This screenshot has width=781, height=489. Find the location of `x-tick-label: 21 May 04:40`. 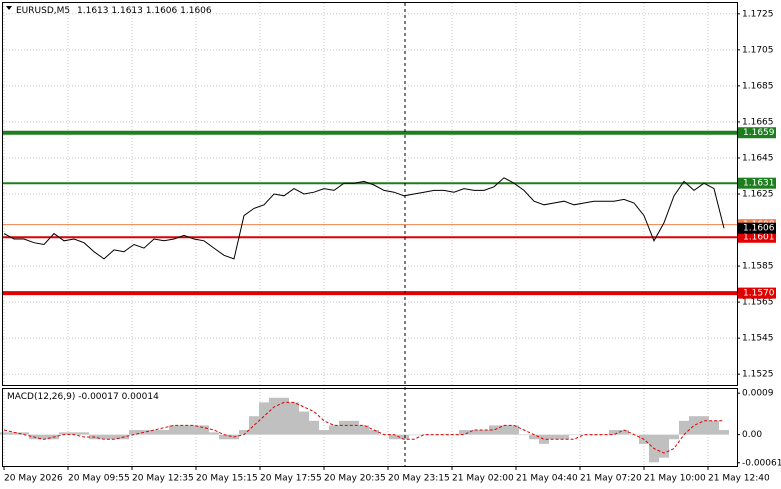

x-tick-label: 21 May 04:40 is located at coordinates (547, 479).